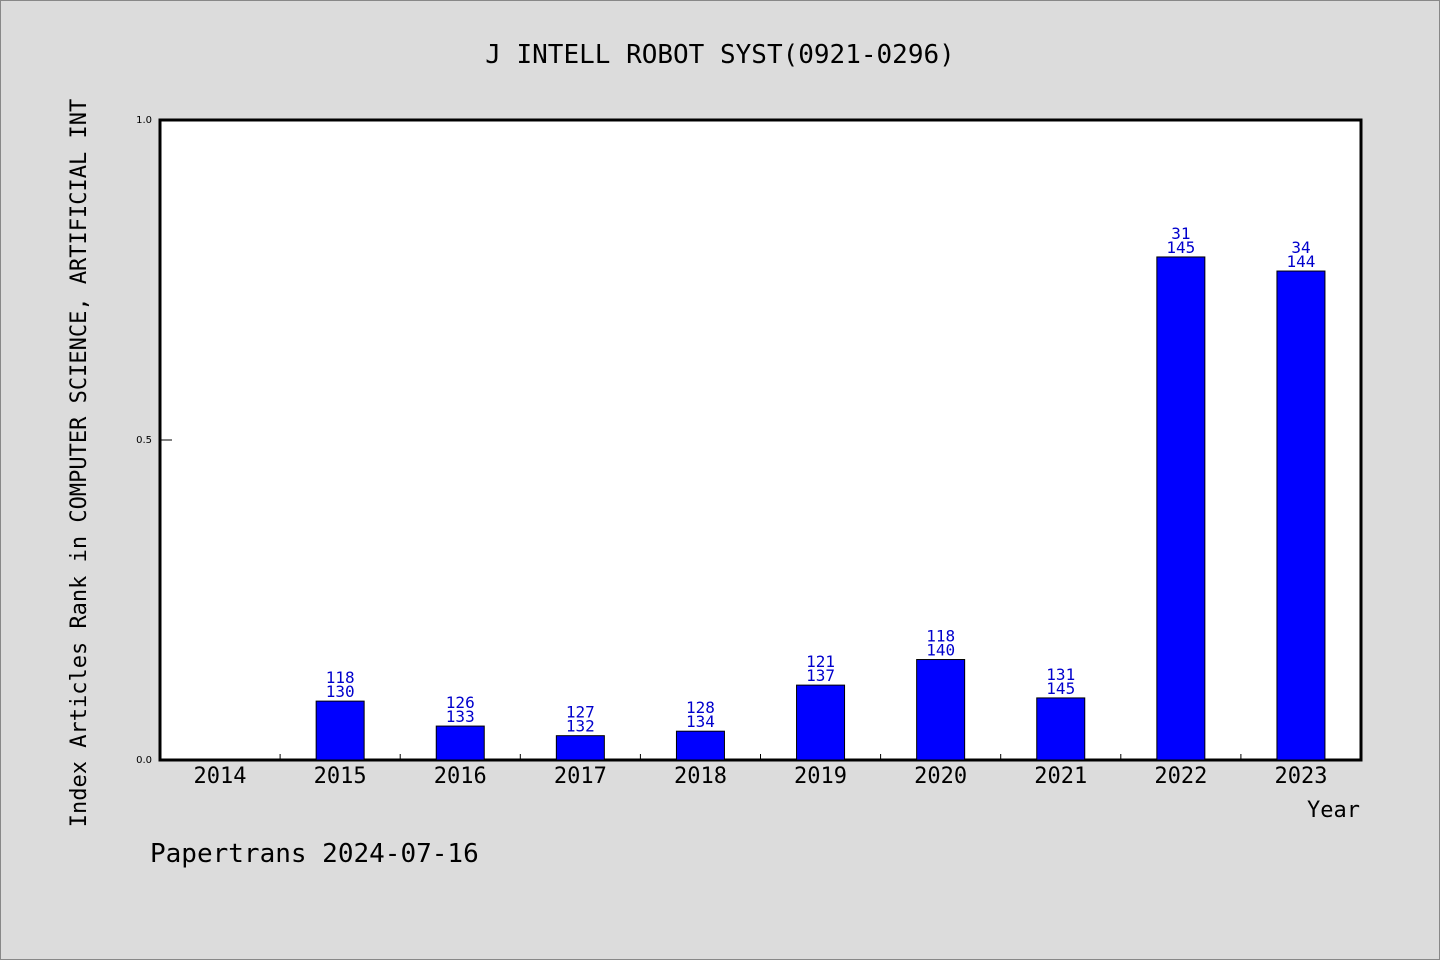 The height and width of the screenshot is (960, 1440). I want to click on footer-date: Papertrans 2024-07-16, so click(314, 854).